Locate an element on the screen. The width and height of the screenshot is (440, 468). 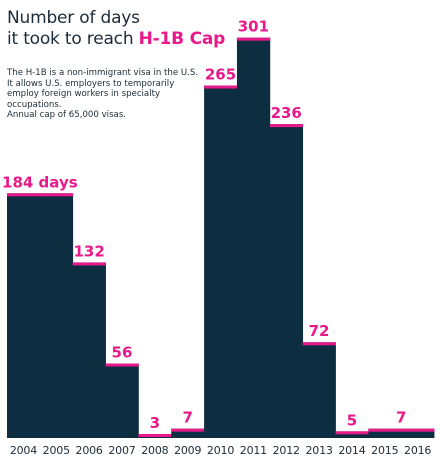
bar-2013 is located at coordinates (319, 390).